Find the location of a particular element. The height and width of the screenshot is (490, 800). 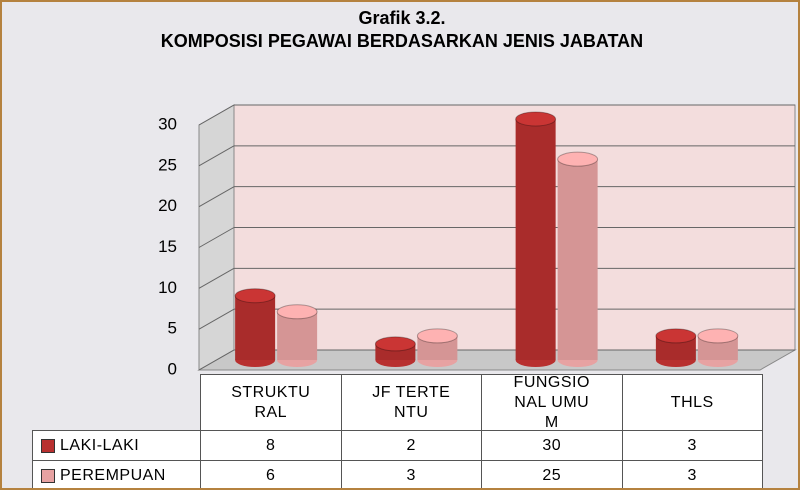

y-tick-label: 20 is located at coordinates (167, 205).